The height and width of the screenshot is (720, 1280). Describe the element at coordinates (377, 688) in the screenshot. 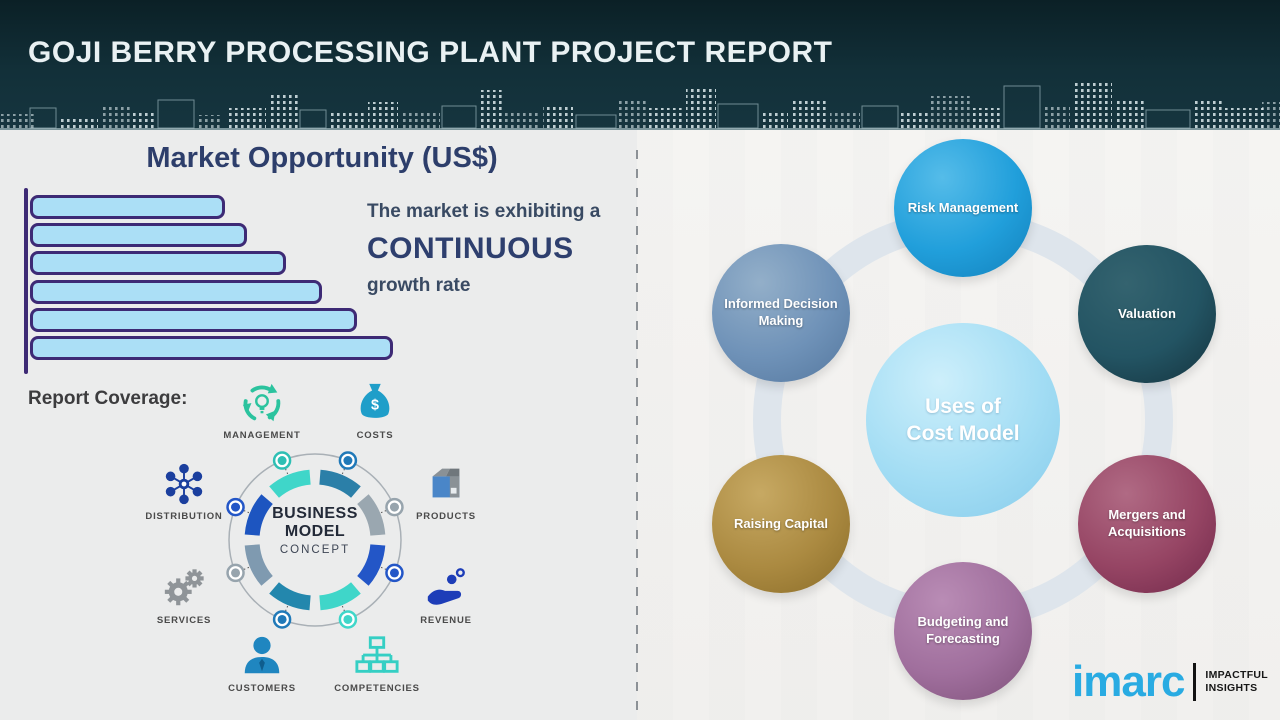

I see `coverage-label-competencies: COMPETENCIES` at that location.